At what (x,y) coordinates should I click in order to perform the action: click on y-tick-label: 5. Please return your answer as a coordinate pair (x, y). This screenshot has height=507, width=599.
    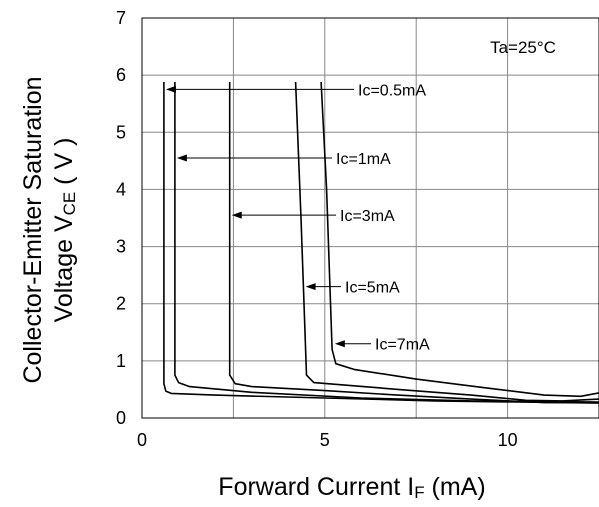
    Looking at the image, I should click on (121, 132).